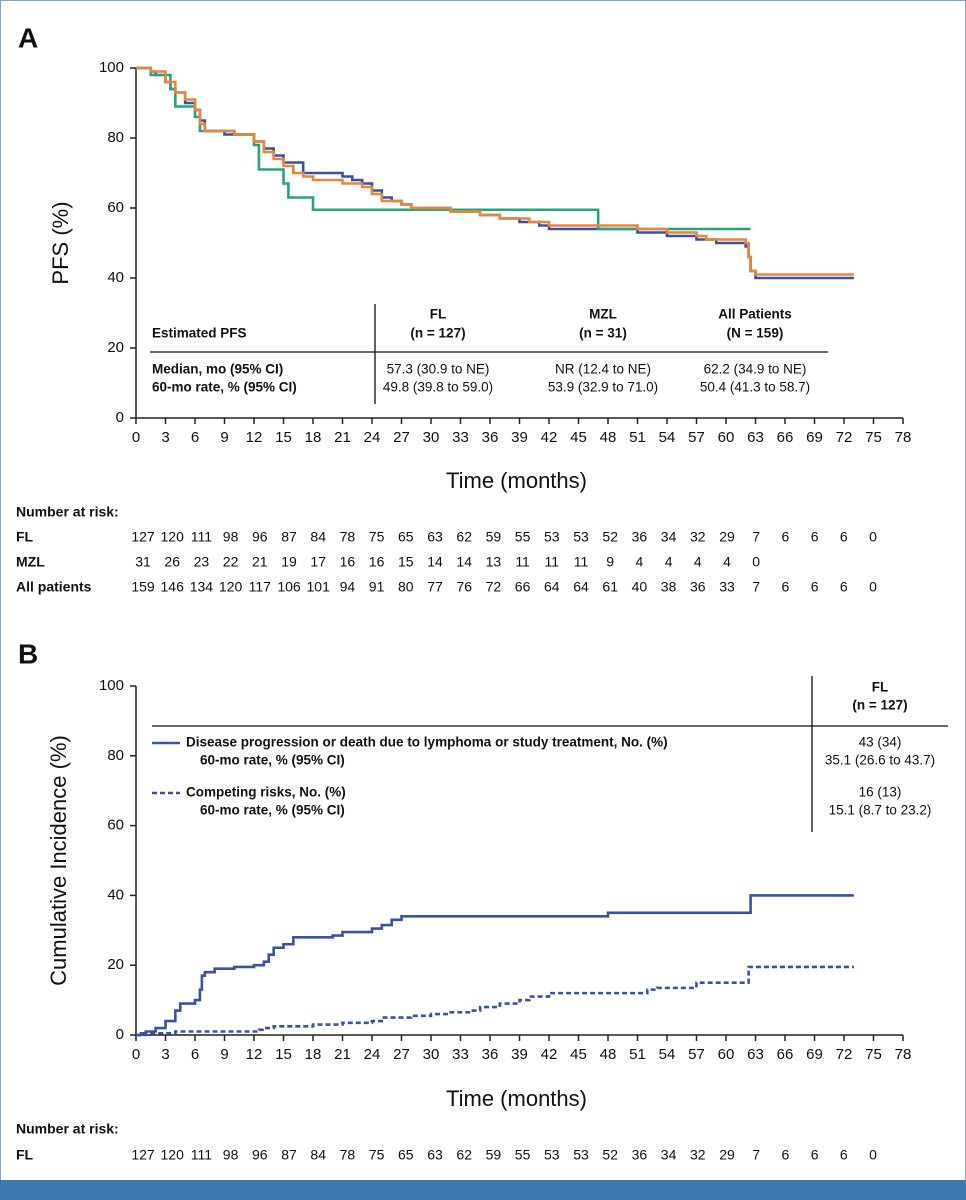 The height and width of the screenshot is (1200, 966). What do you see at coordinates (173, 587) in the screenshot?
I see `risk-value: 146` at bounding box center [173, 587].